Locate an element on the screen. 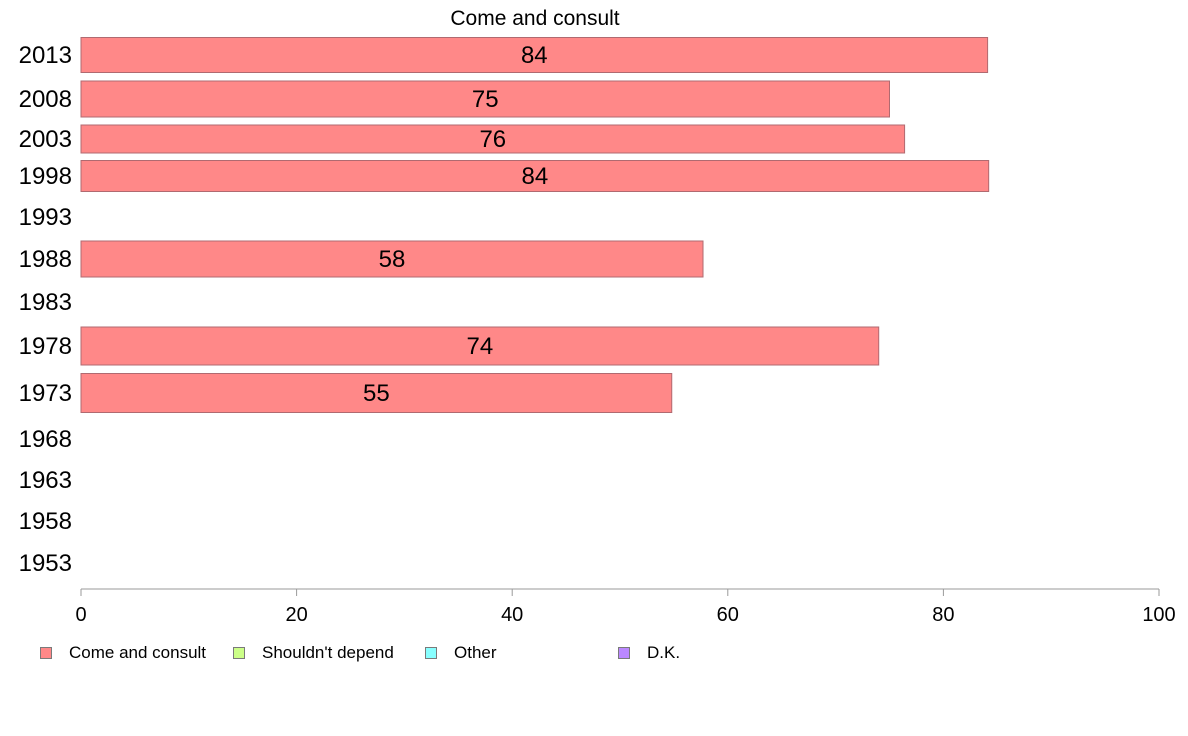  y-tick-label-1973: 1973 is located at coordinates (45, 393).